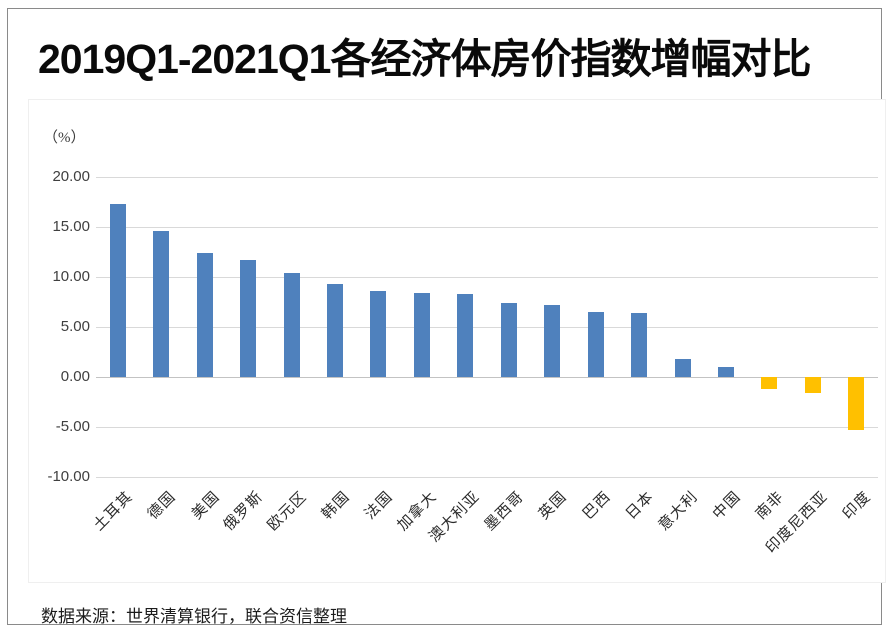 This screenshot has height=637, width=890. What do you see at coordinates (71, 176) in the screenshot?
I see `y-tick-label: 20.00` at bounding box center [71, 176].